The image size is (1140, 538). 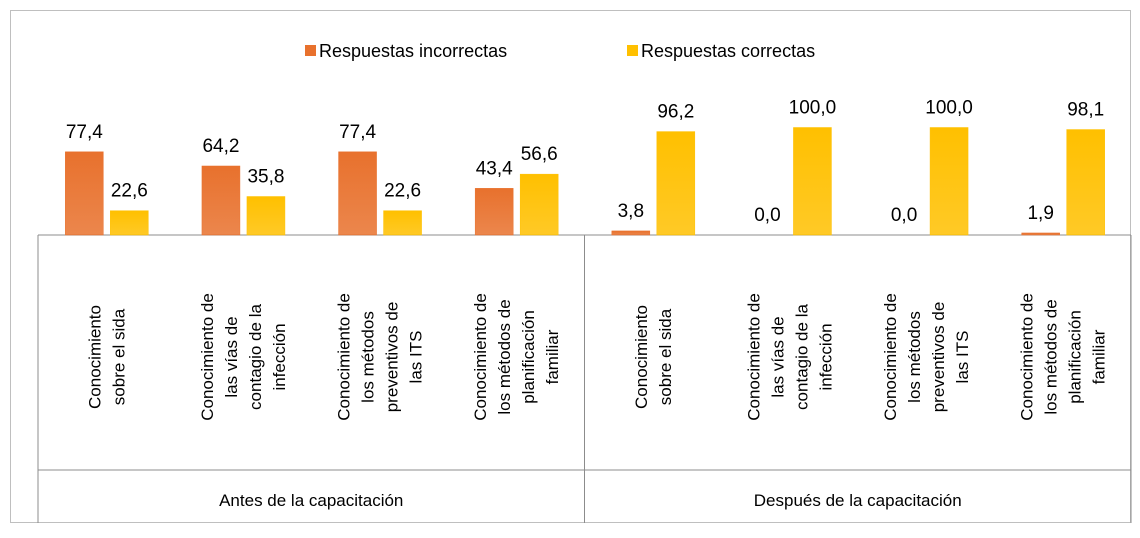 I want to click on group-label: Después de la capacitación, so click(x=858, y=500).